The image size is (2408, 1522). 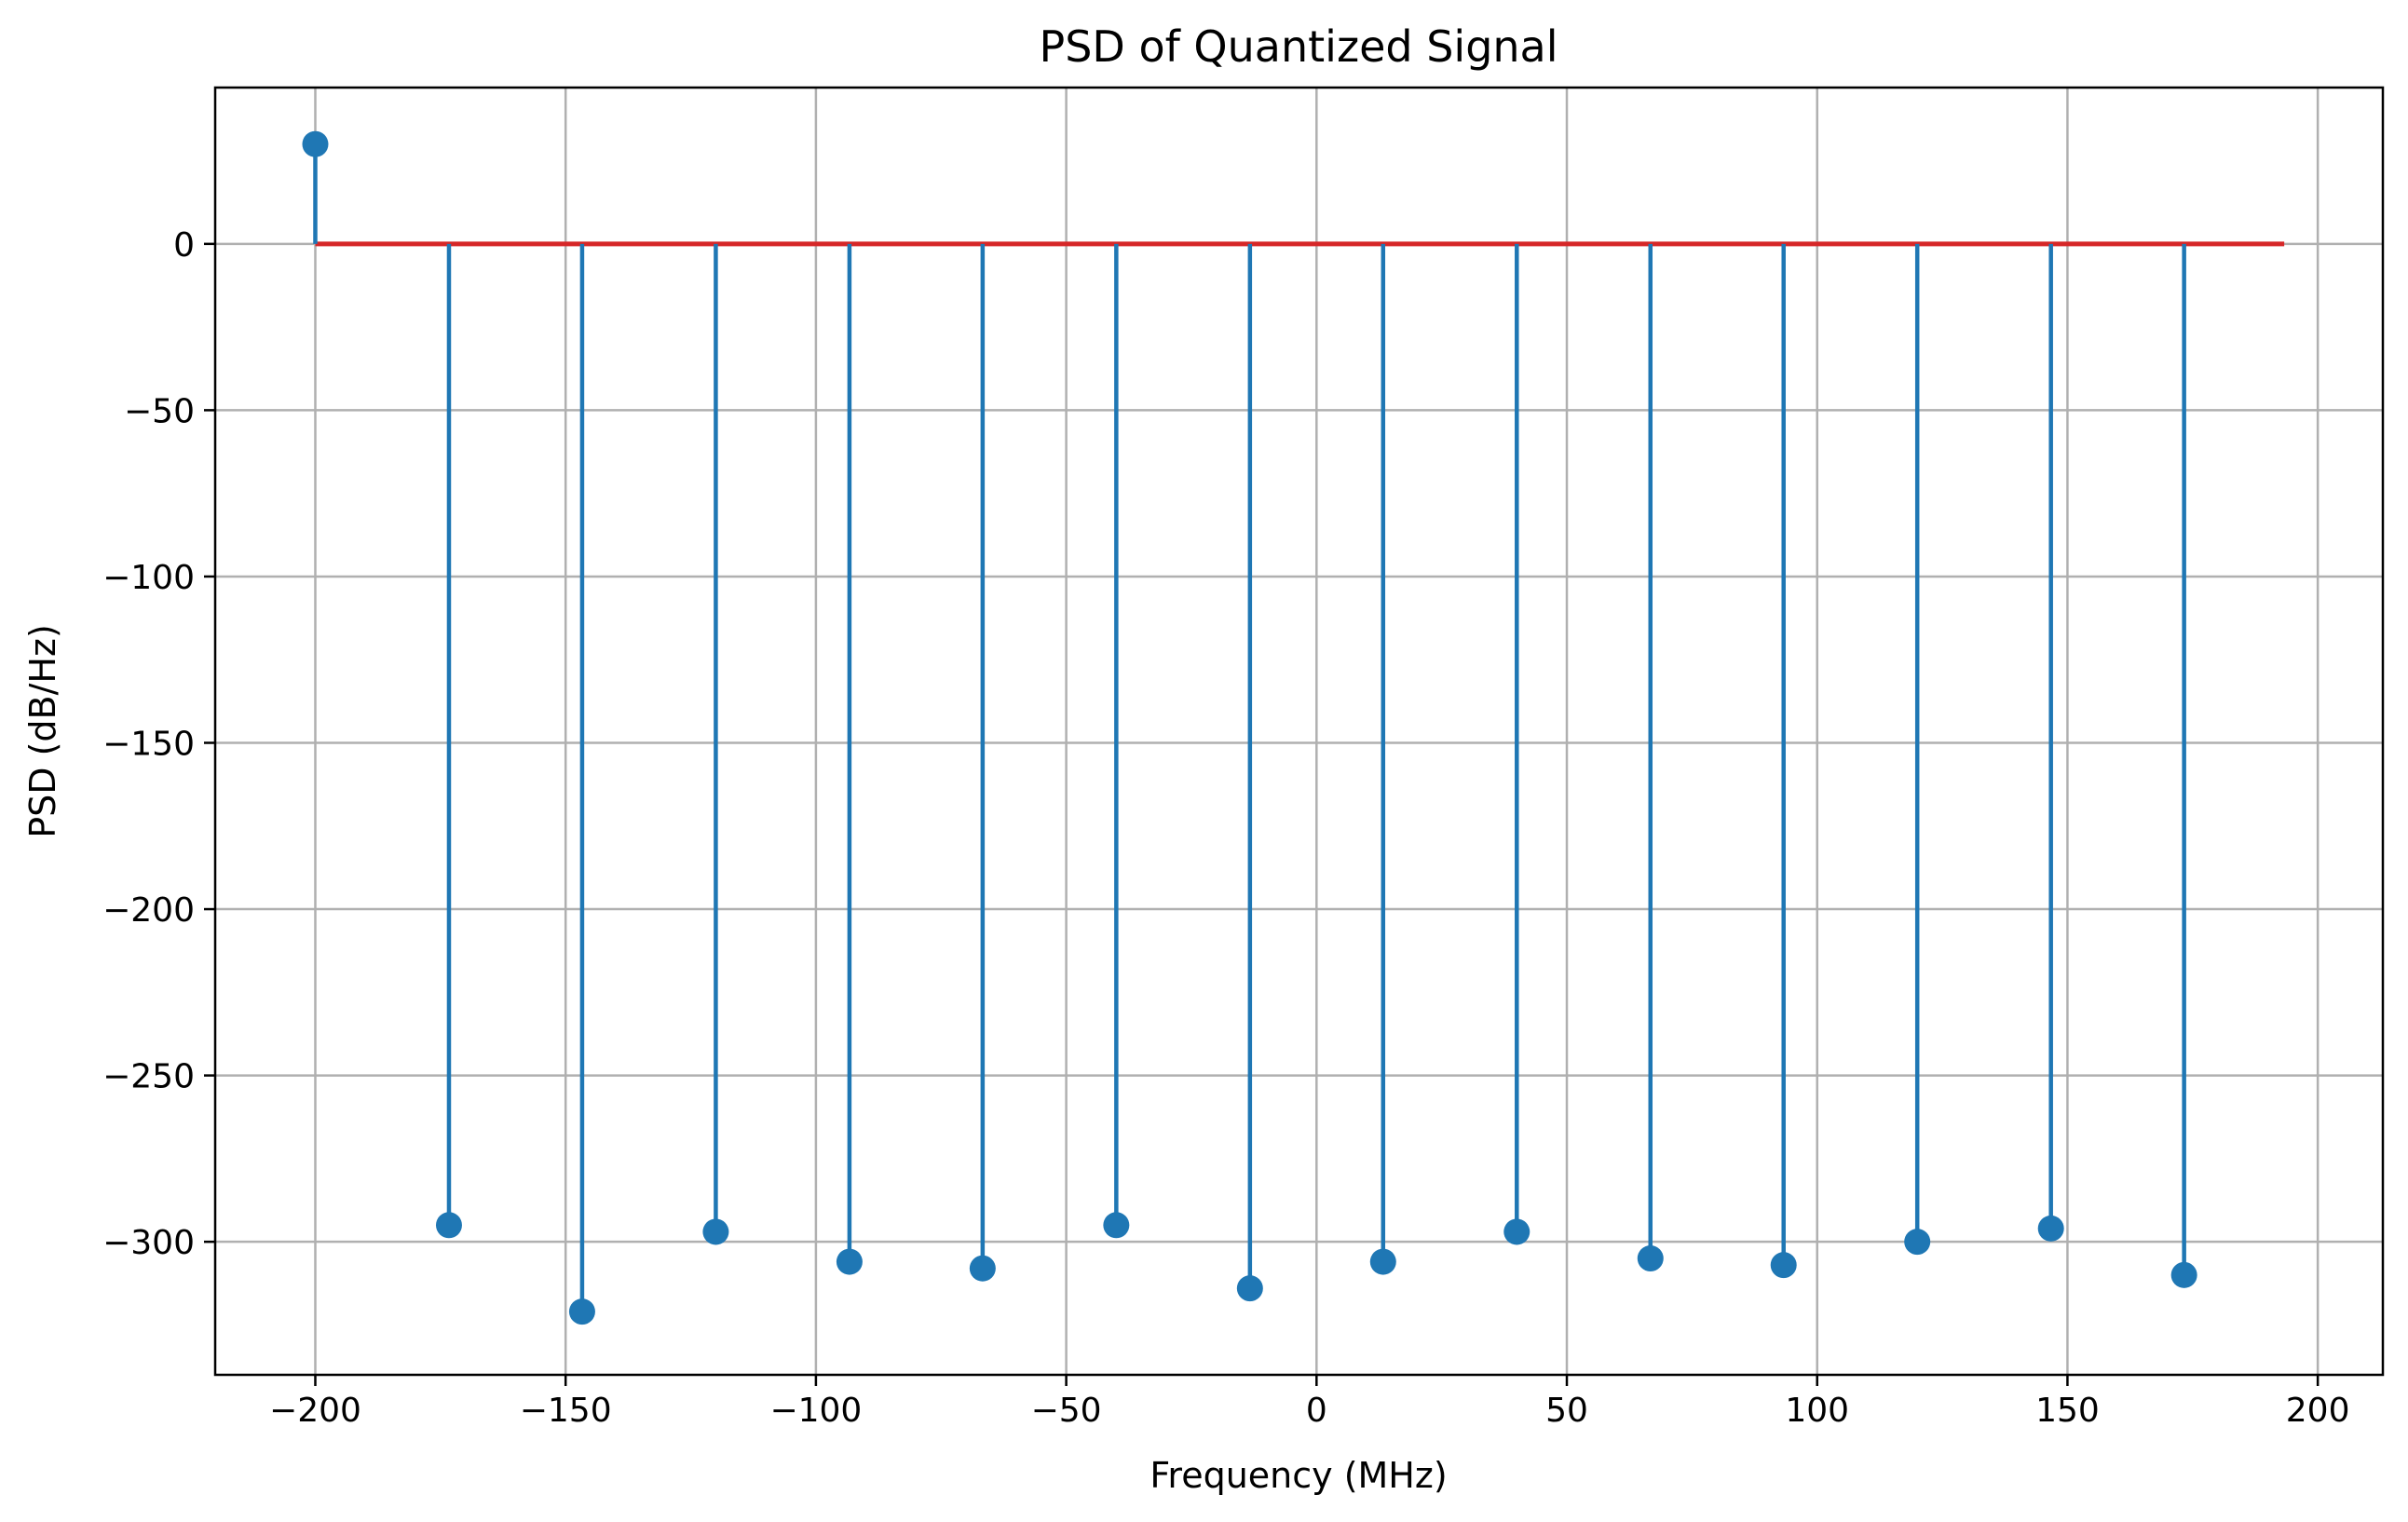 What do you see at coordinates (1817, 1411) in the screenshot?
I see `x-tick-label: 100` at bounding box center [1817, 1411].